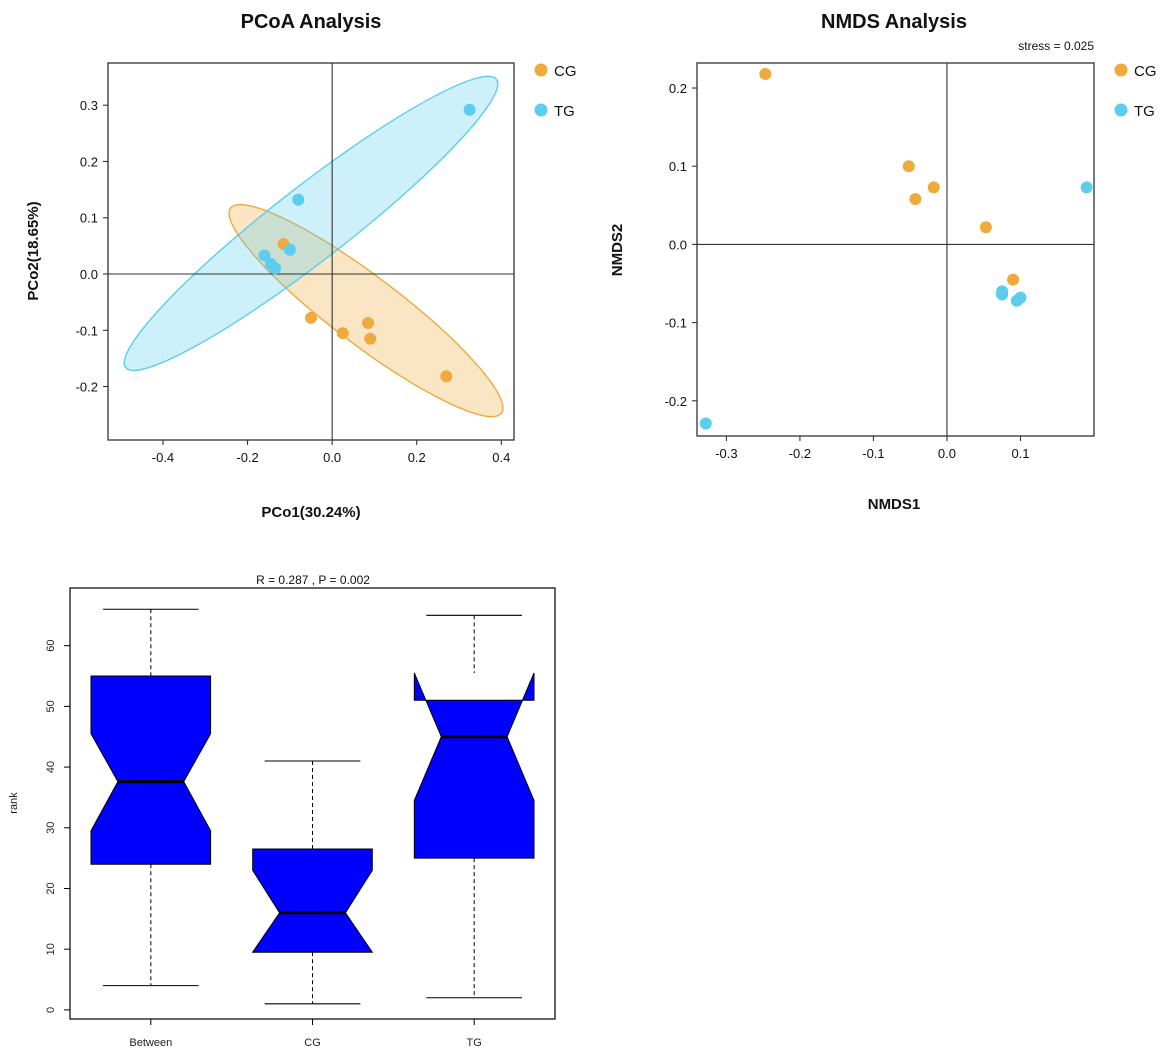 The height and width of the screenshot is (1052, 1169). What do you see at coordinates (555, 91) in the screenshot?
I see `pcoa-legend: CG TG` at bounding box center [555, 91].